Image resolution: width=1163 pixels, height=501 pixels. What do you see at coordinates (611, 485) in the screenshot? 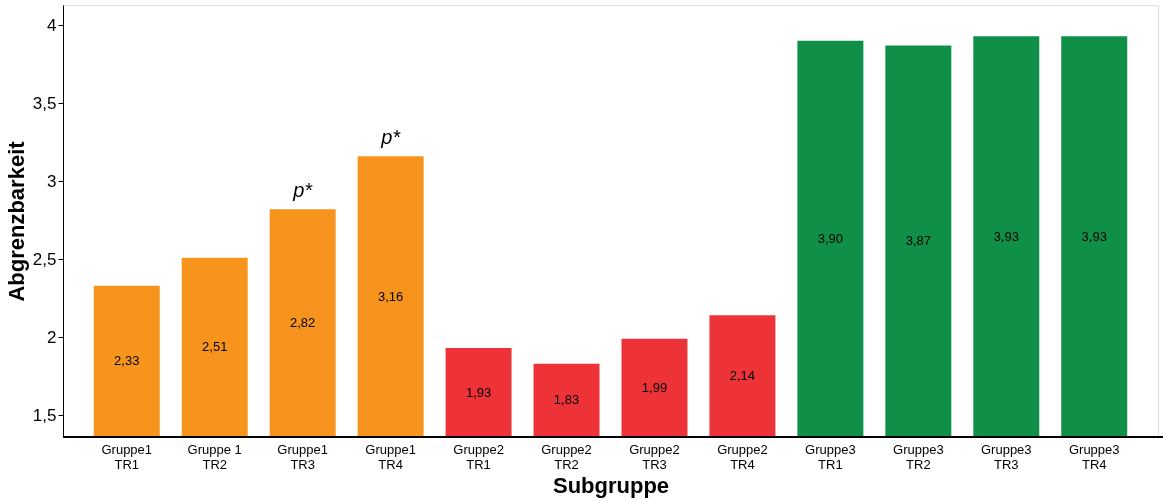
I see `x-axis-title: Subgruppe` at bounding box center [611, 485].